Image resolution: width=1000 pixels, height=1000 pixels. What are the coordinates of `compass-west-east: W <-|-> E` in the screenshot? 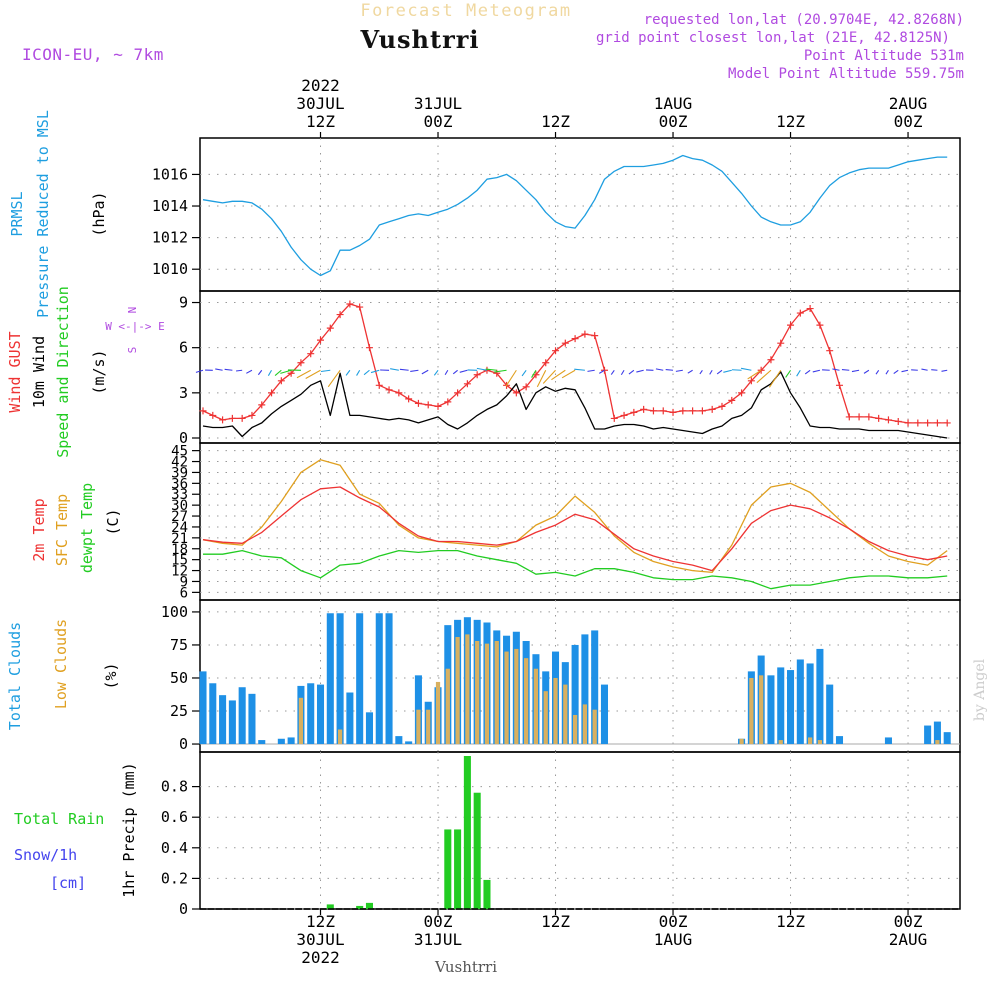 It's located at (135, 326).